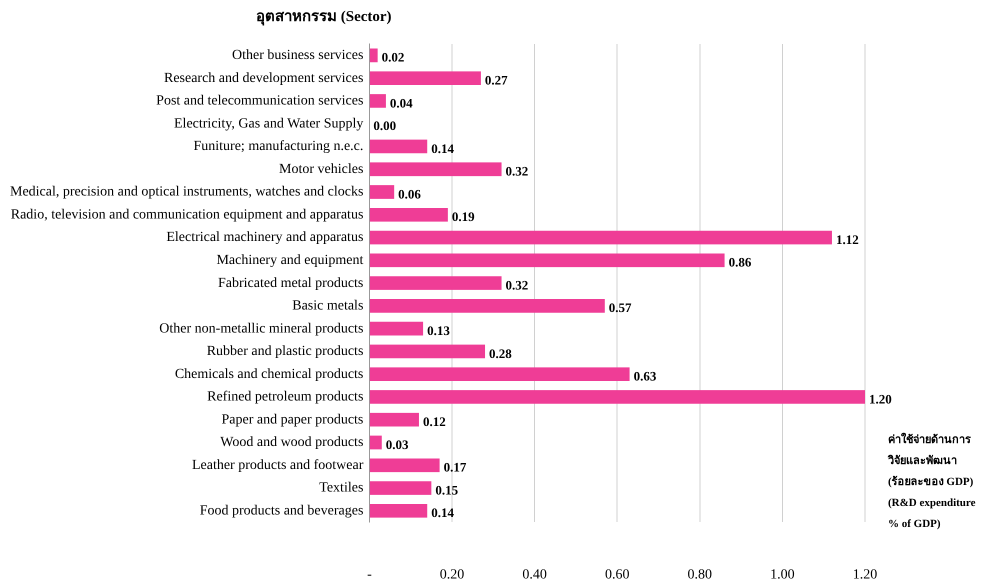  What do you see at coordinates (278, 465) in the screenshot?
I see `y-tick-label: Leather products and footwear` at bounding box center [278, 465].